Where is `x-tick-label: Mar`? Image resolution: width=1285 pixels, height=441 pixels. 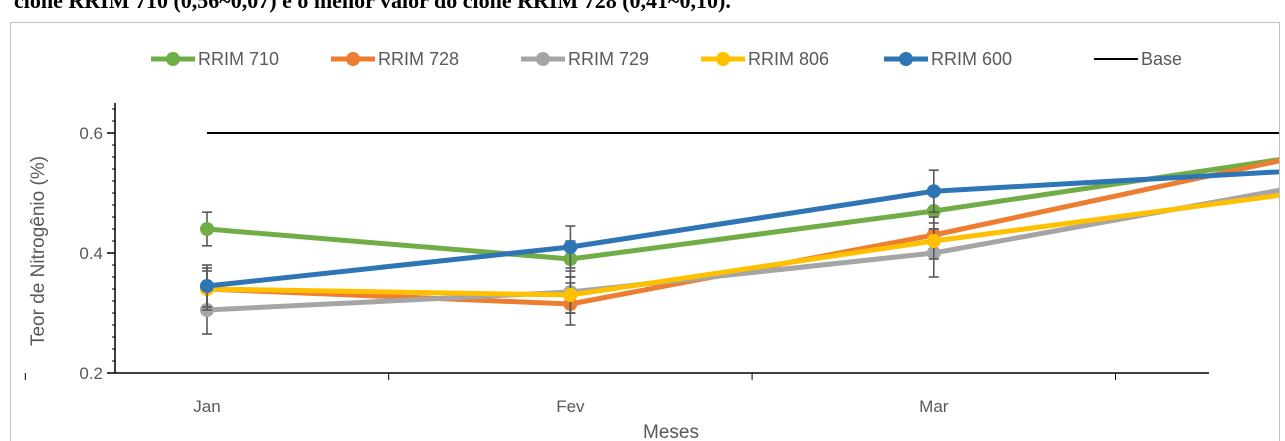 x-tick-label: Mar is located at coordinates (934, 406).